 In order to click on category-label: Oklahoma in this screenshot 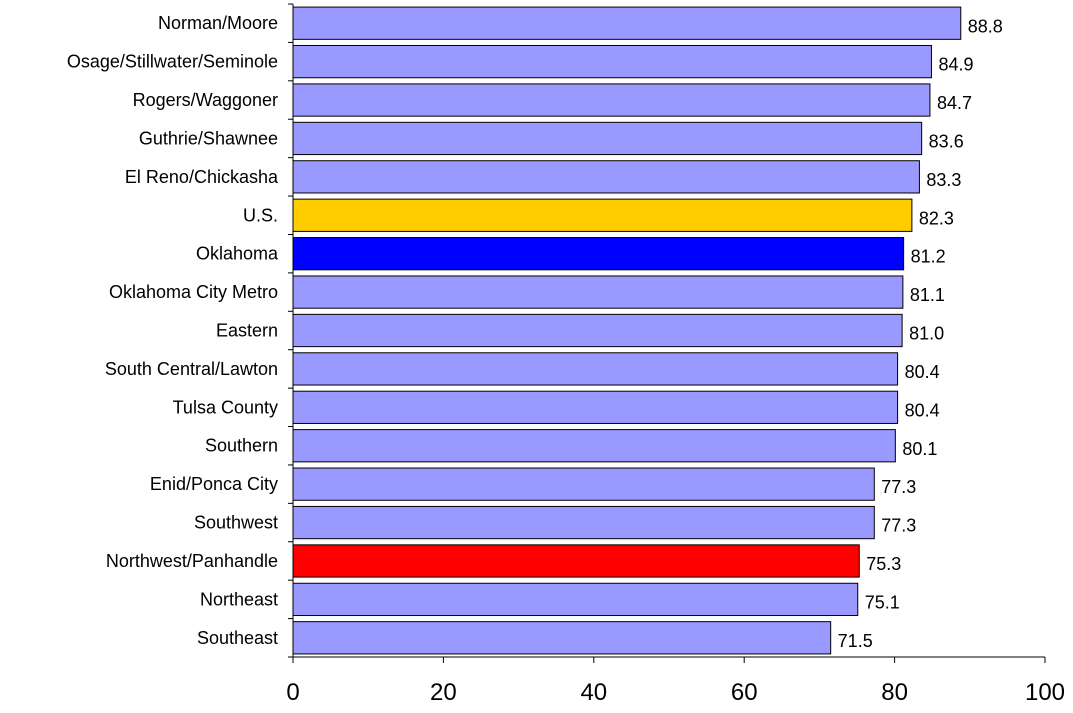, I will do `click(237, 254)`.